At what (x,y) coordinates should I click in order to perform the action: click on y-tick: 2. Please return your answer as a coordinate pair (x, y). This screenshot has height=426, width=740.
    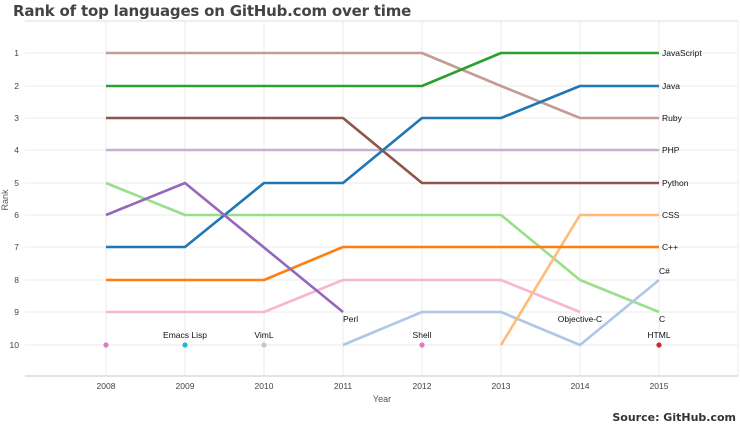
    Looking at the image, I should click on (16, 86).